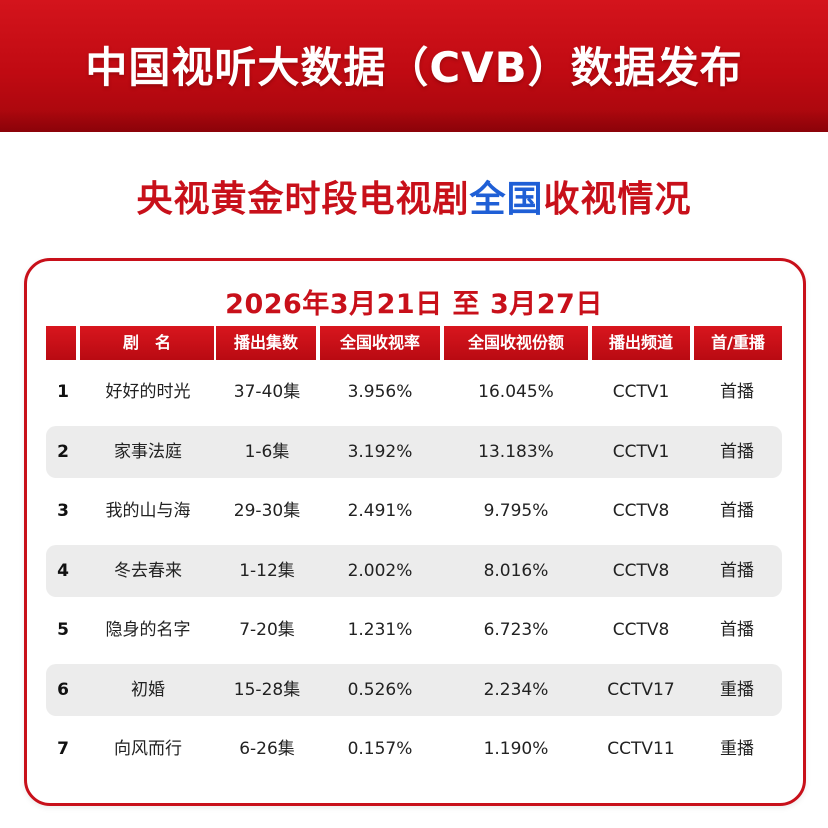  What do you see at coordinates (380, 630) in the screenshot?
I see `row-rating: 1.231%` at bounding box center [380, 630].